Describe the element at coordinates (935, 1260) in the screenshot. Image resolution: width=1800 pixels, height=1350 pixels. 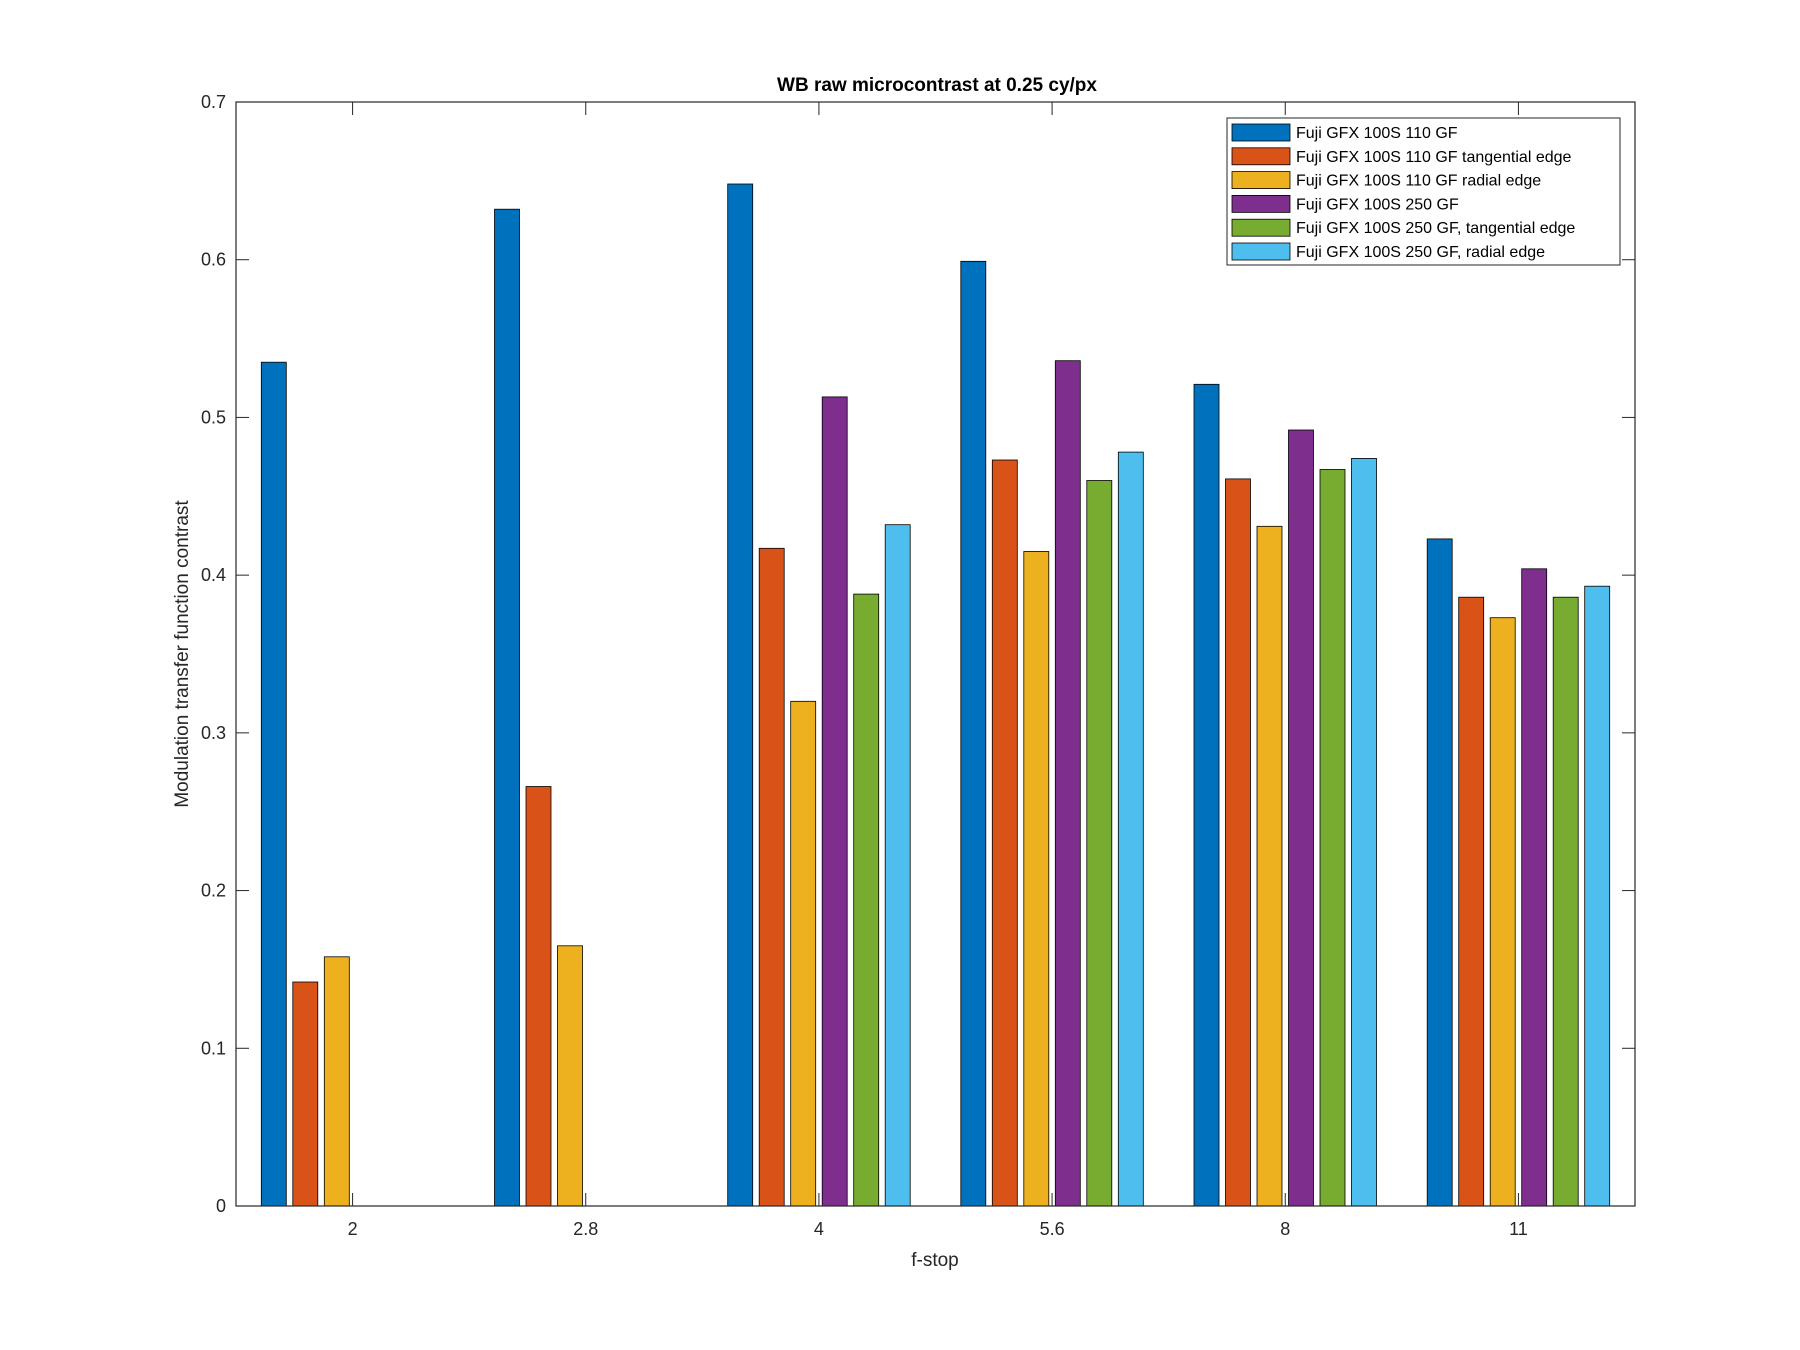
I see `x-axis-label: f-stop` at that location.